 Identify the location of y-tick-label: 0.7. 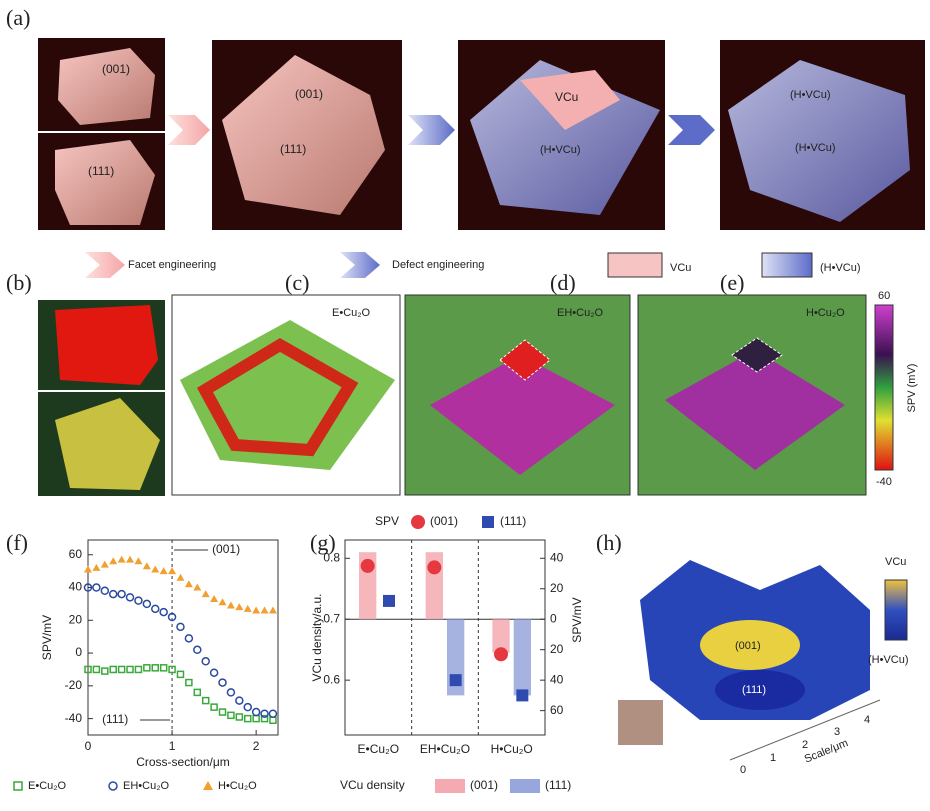
(331, 618).